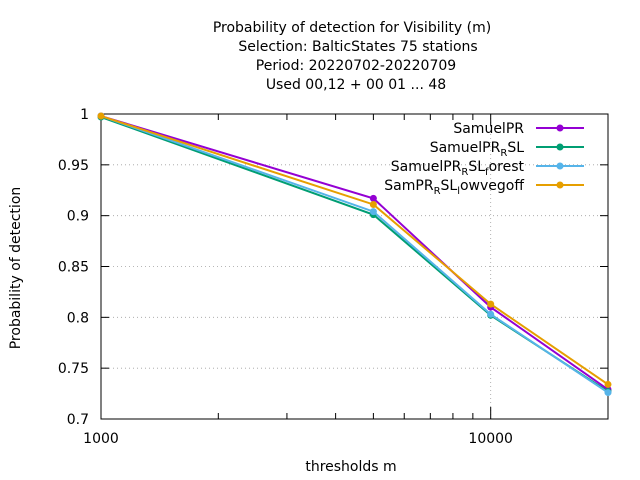 This screenshot has height=480, width=640. I want to click on y-tick-label: 0.85, so click(73, 268).